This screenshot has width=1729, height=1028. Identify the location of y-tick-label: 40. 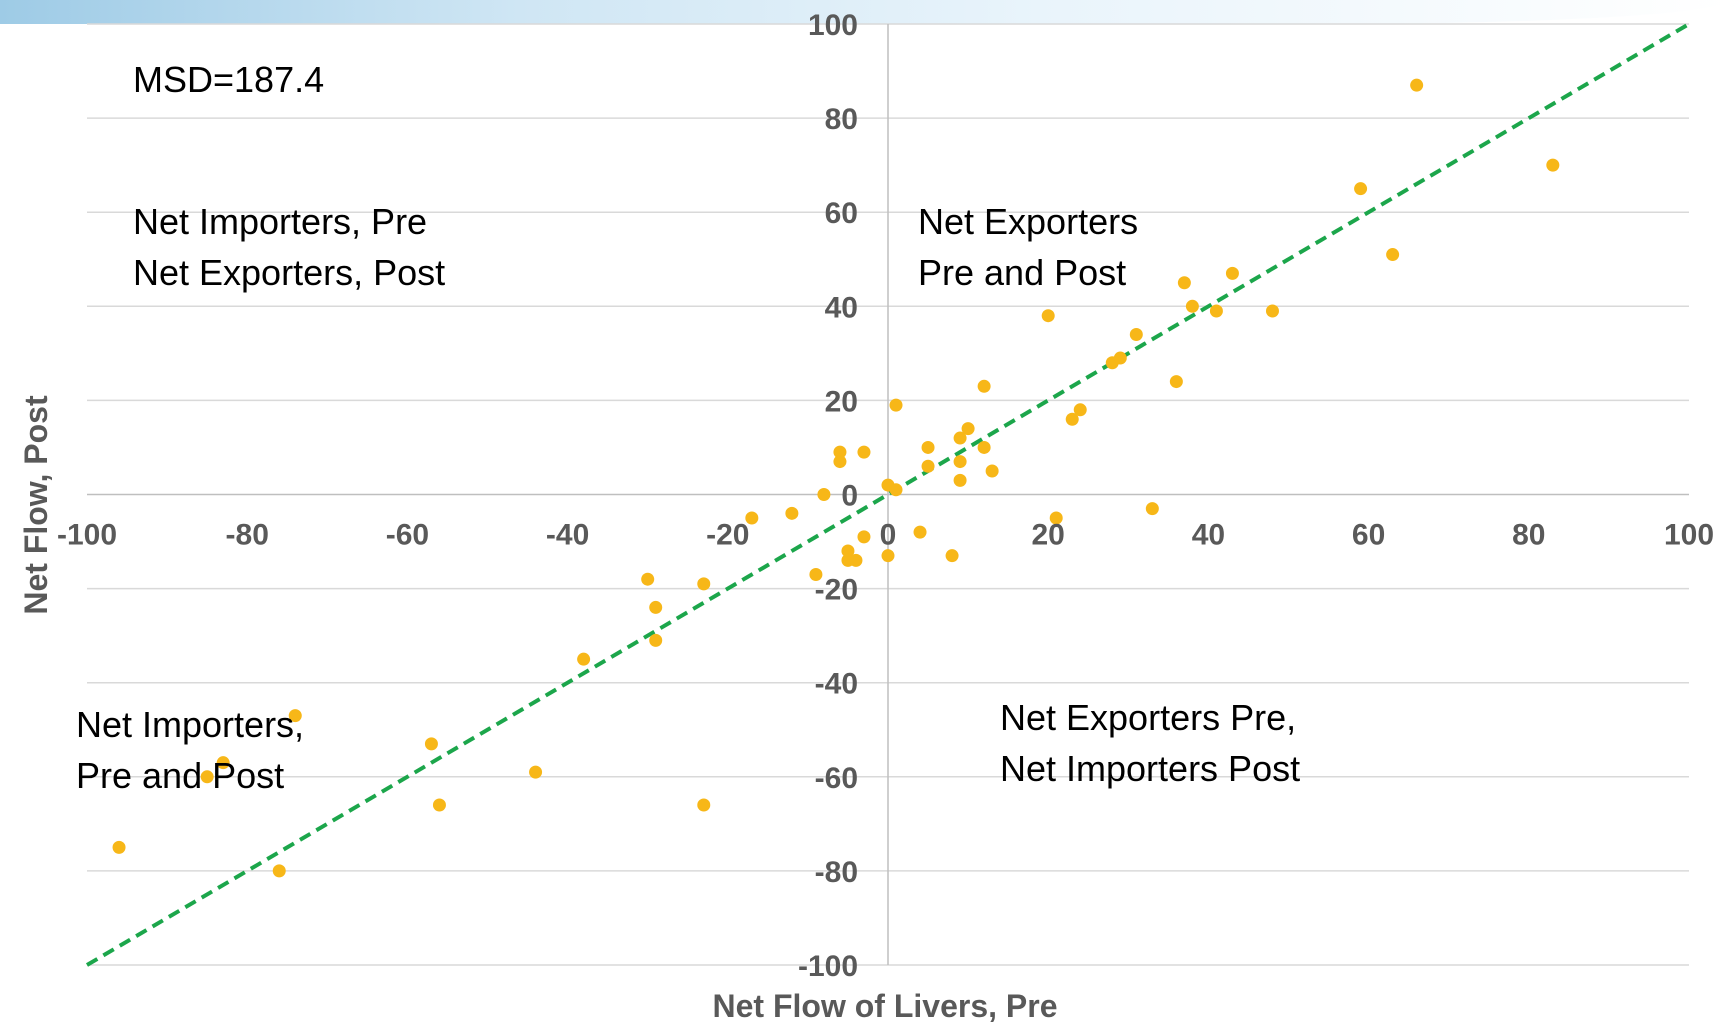
(841, 307).